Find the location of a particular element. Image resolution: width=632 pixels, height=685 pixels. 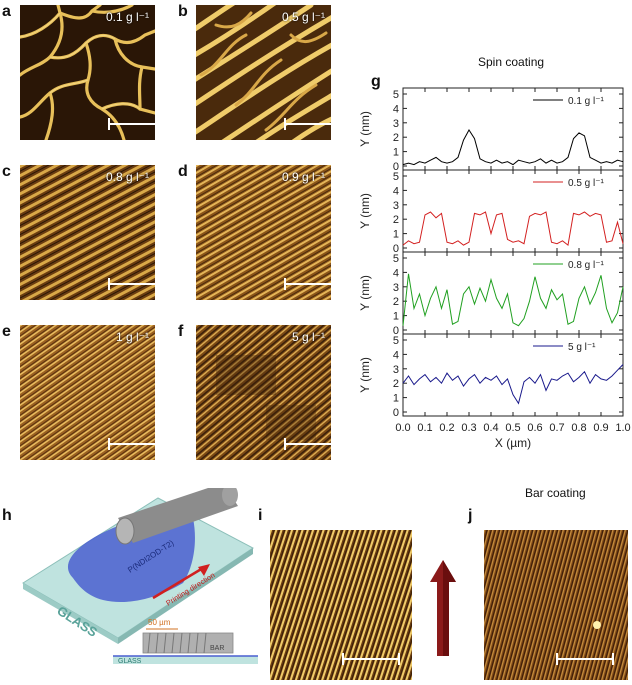

panel-letter-e: e is located at coordinates (6, 331).